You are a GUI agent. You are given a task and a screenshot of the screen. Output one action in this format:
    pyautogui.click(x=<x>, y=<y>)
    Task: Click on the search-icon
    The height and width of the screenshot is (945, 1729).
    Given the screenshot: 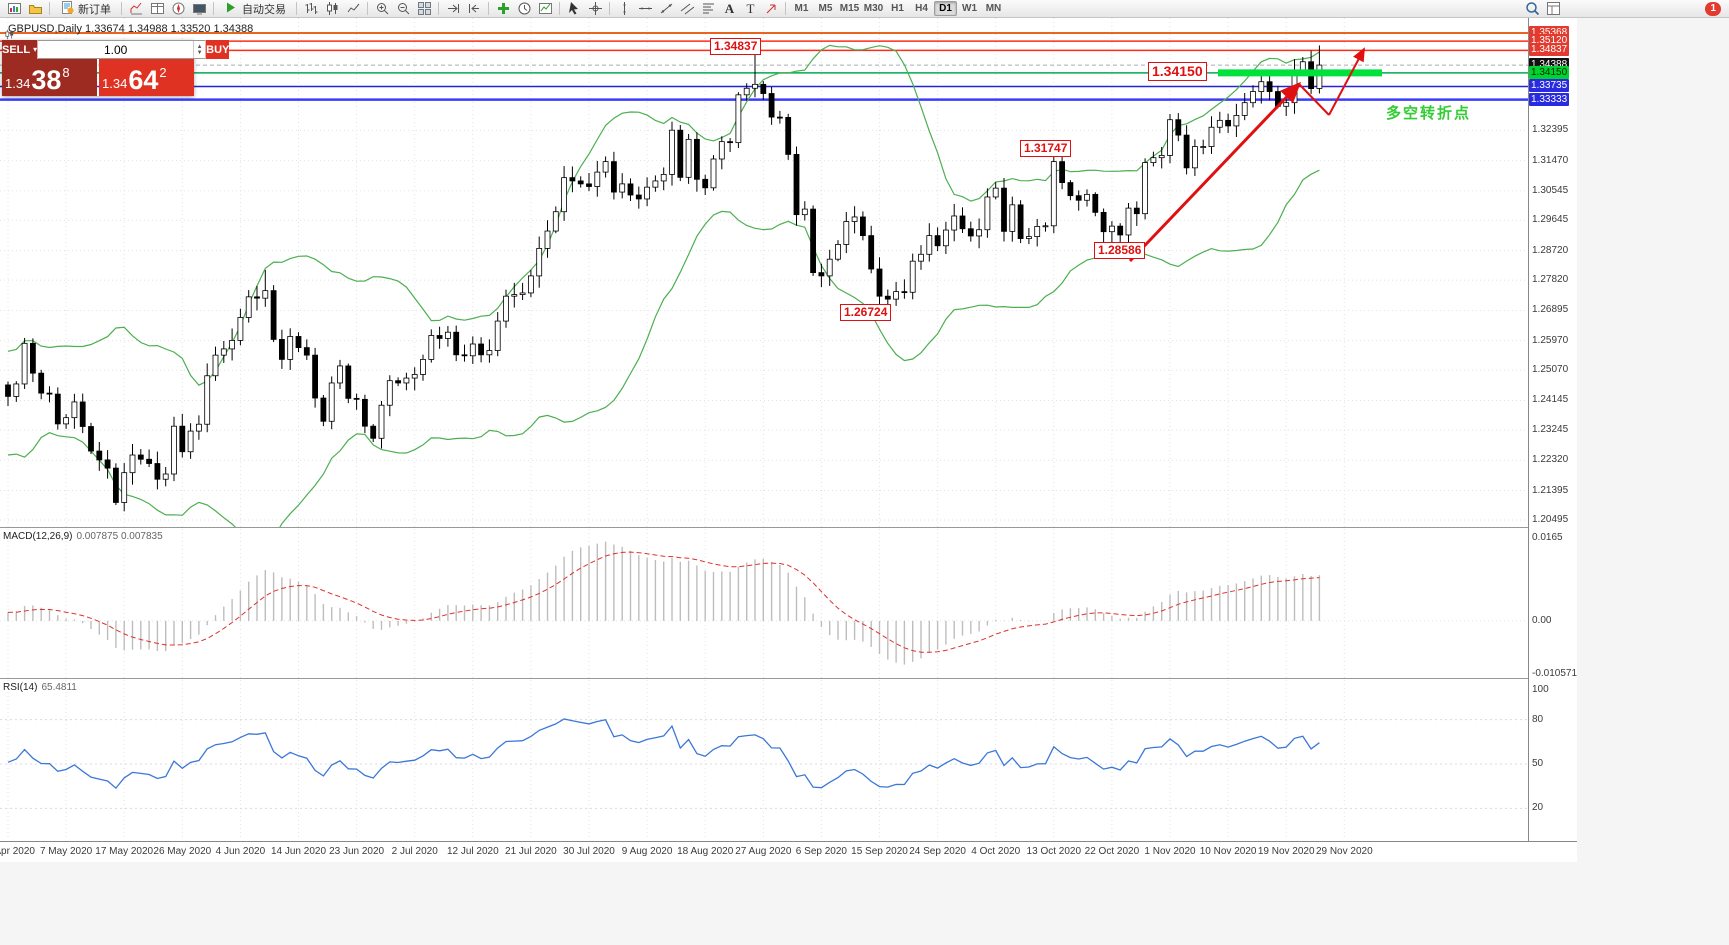 What is the action you would take?
    pyautogui.click(x=1532, y=9)
    